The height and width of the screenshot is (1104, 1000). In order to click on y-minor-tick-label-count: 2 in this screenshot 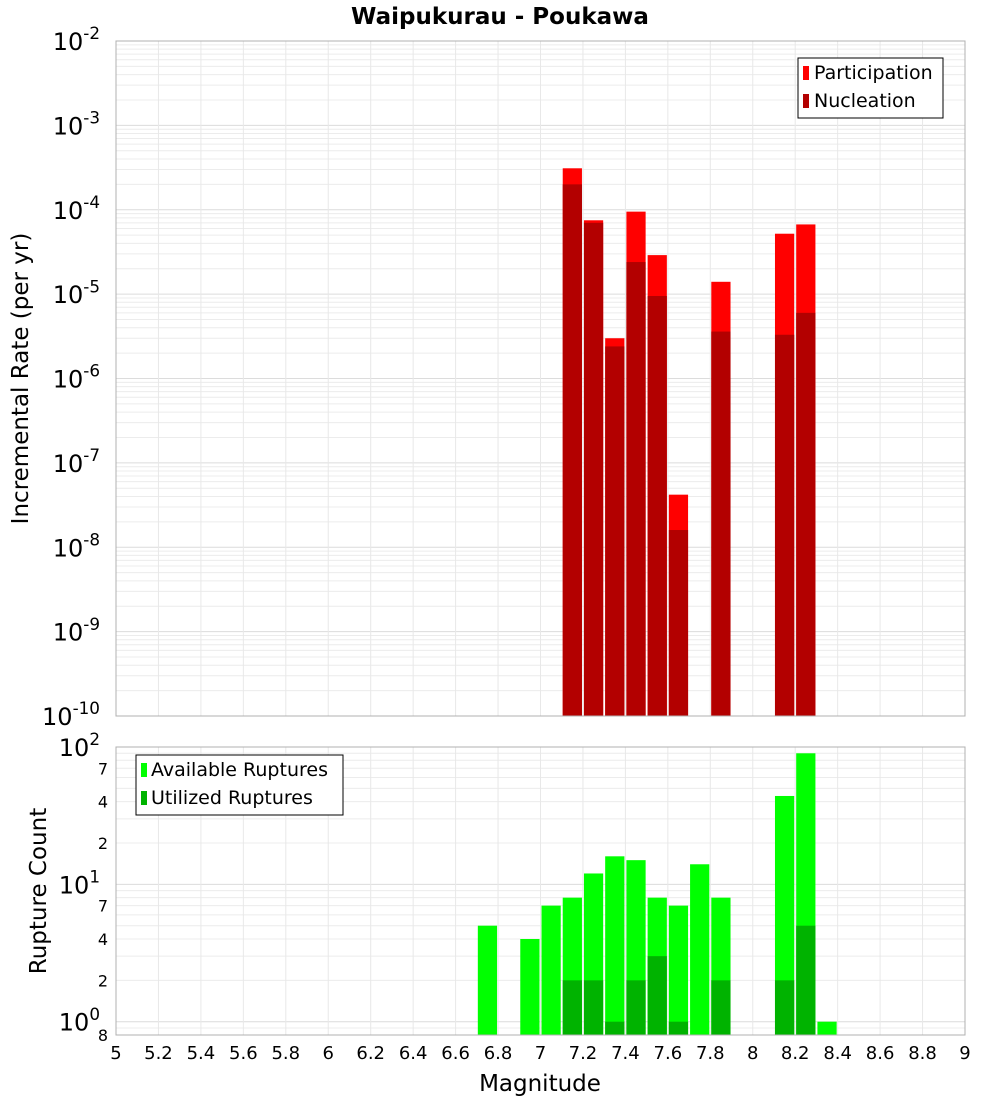, I will do `click(103, 980)`.